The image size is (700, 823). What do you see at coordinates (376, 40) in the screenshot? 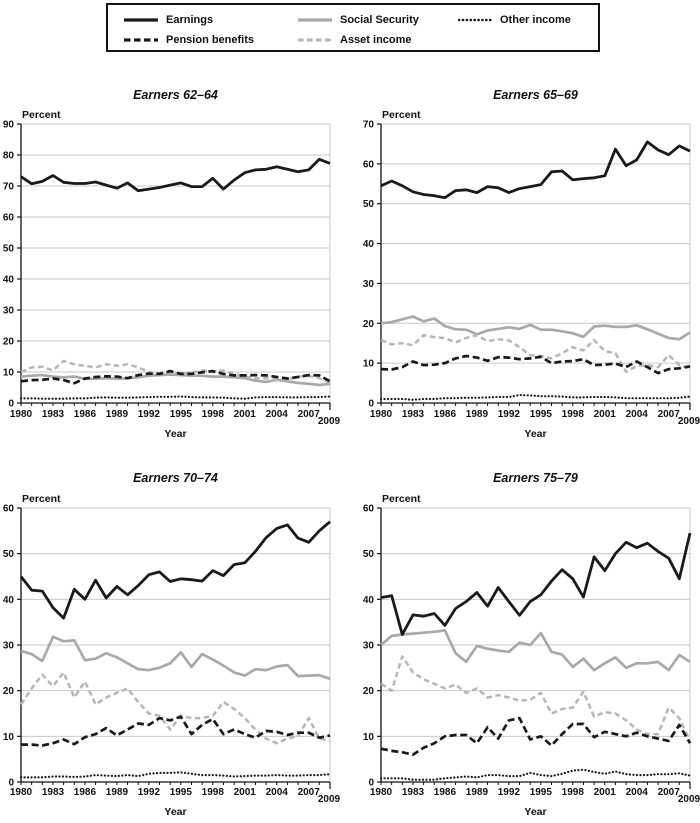
I see `legend-label-asset-income: Asset income` at bounding box center [376, 40].